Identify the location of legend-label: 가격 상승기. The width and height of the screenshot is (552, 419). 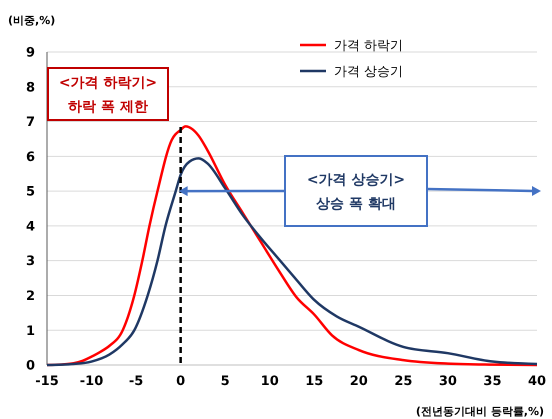
(369, 72).